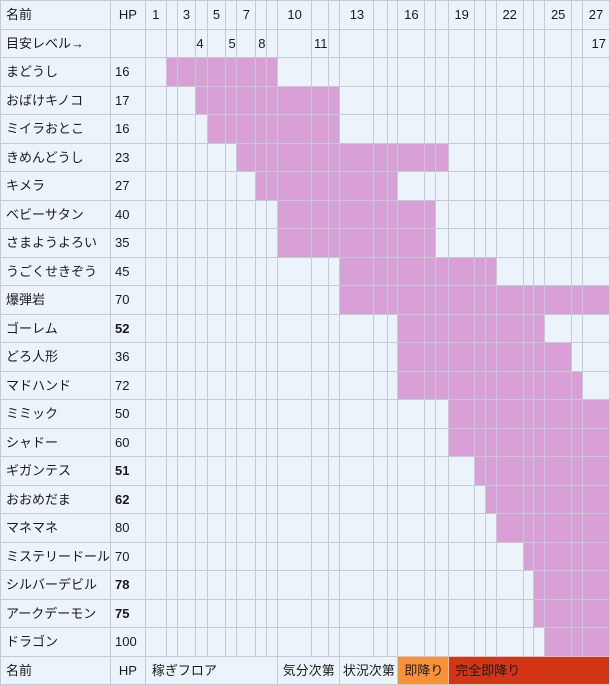 This screenshot has height=685, width=610. I want to click on floor-header-cell, so click(201, 15).